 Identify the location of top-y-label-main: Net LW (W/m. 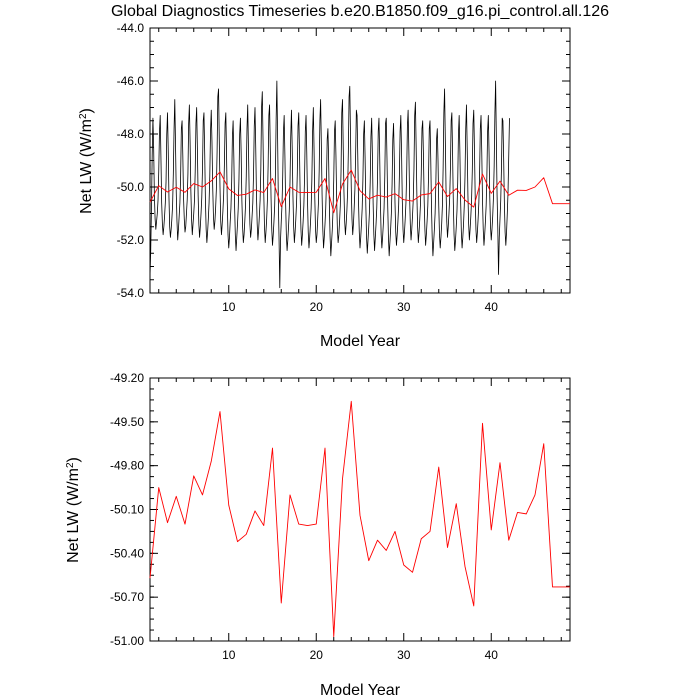
(86, 166).